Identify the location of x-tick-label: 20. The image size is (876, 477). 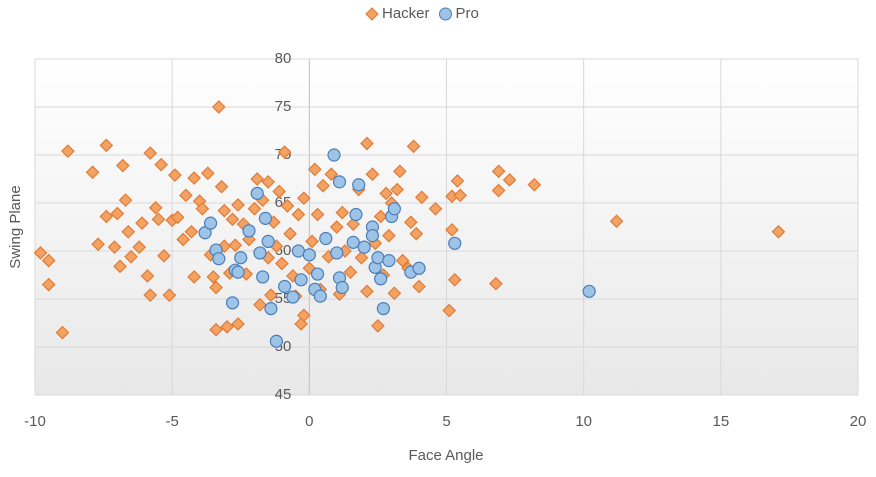
(858, 421).